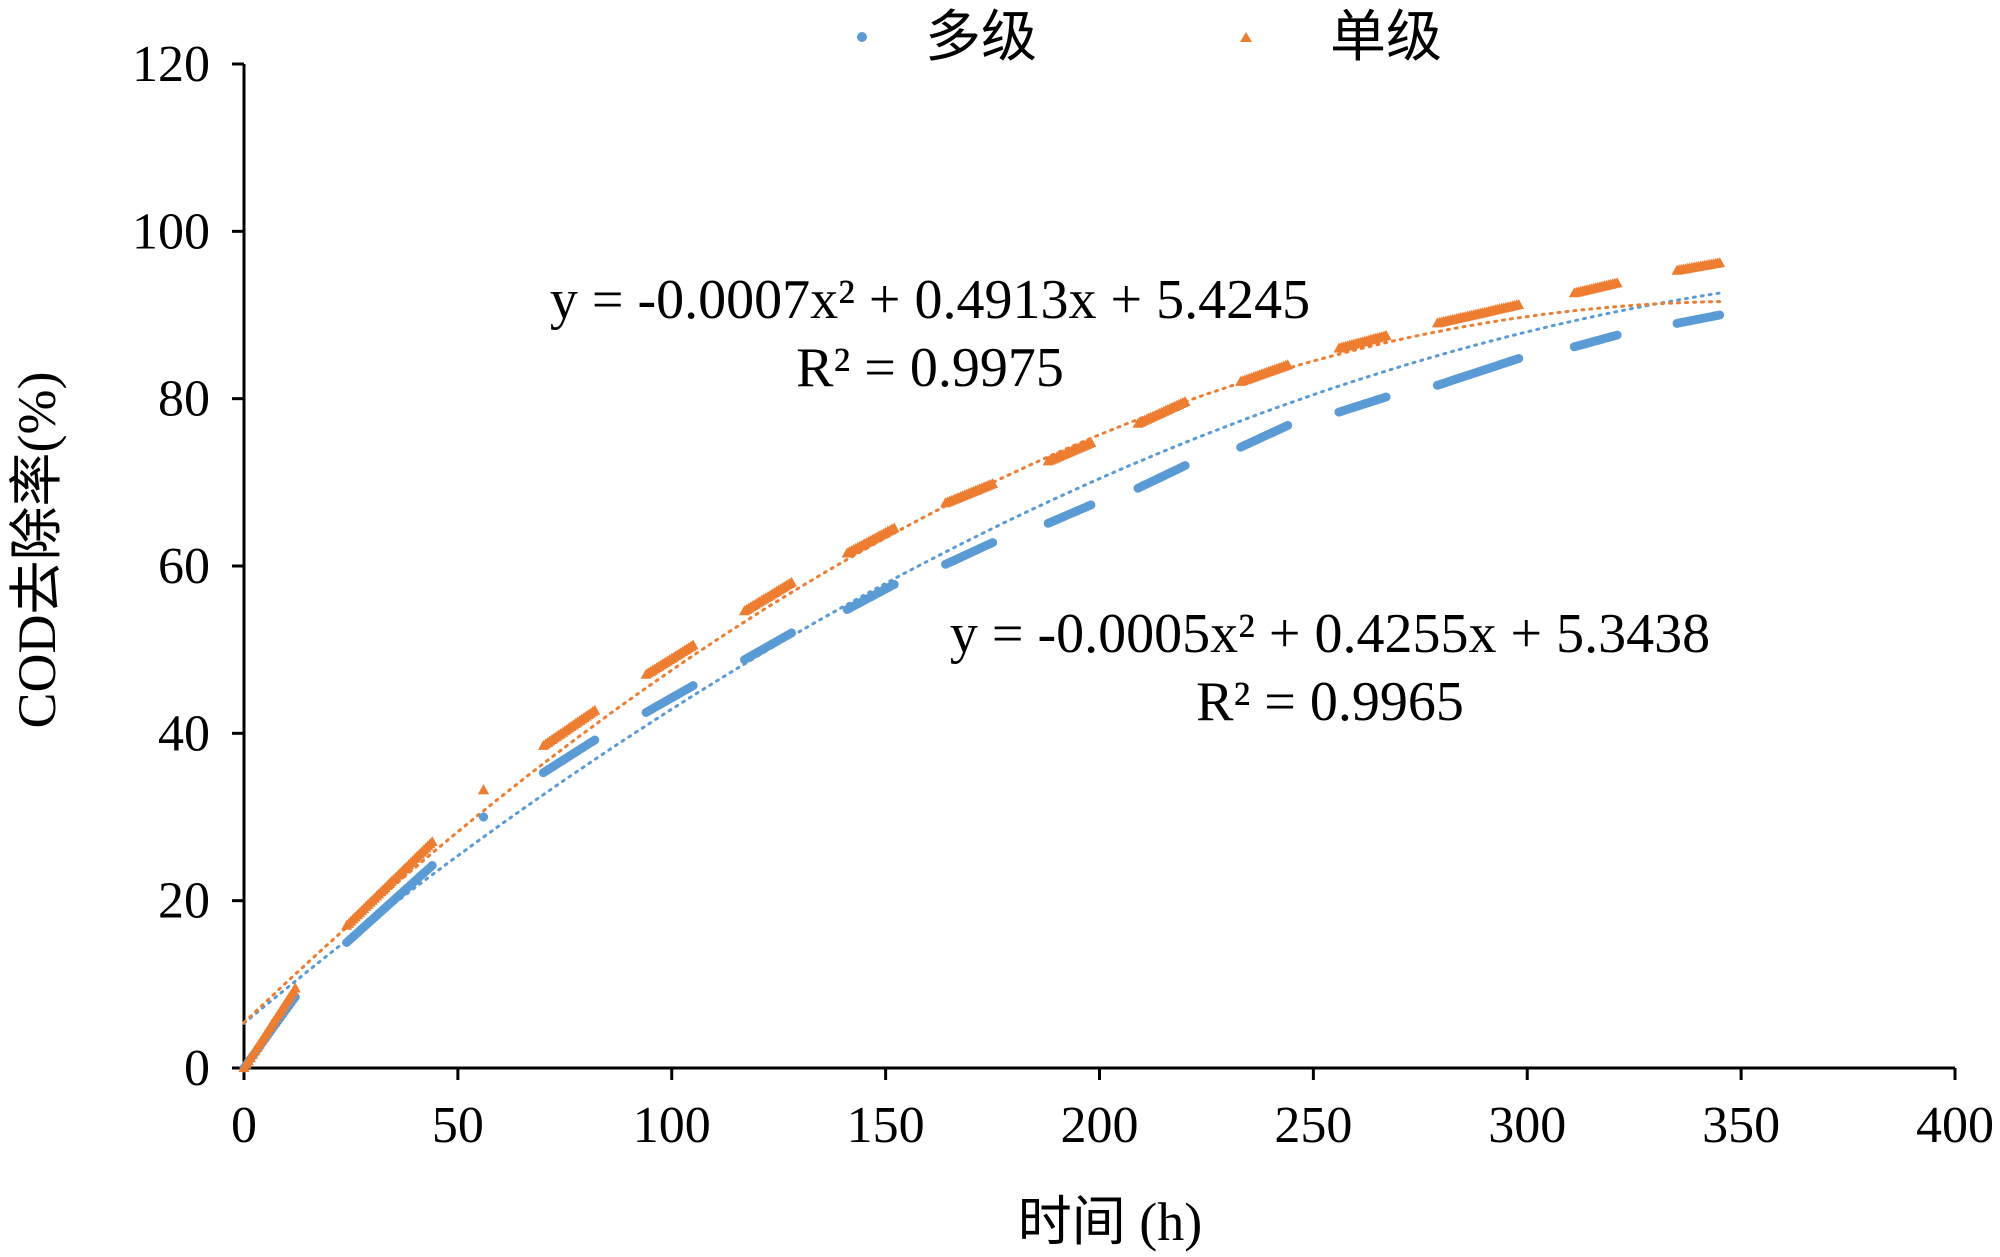 This screenshot has width=2000, height=1257. I want to click on equation-multi-r2: R² = 0.9965, so click(1330, 702).